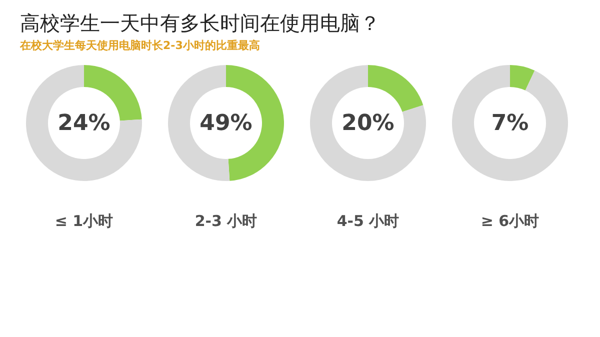  I want to click on text: ≤ 1小时, so click(84, 221).